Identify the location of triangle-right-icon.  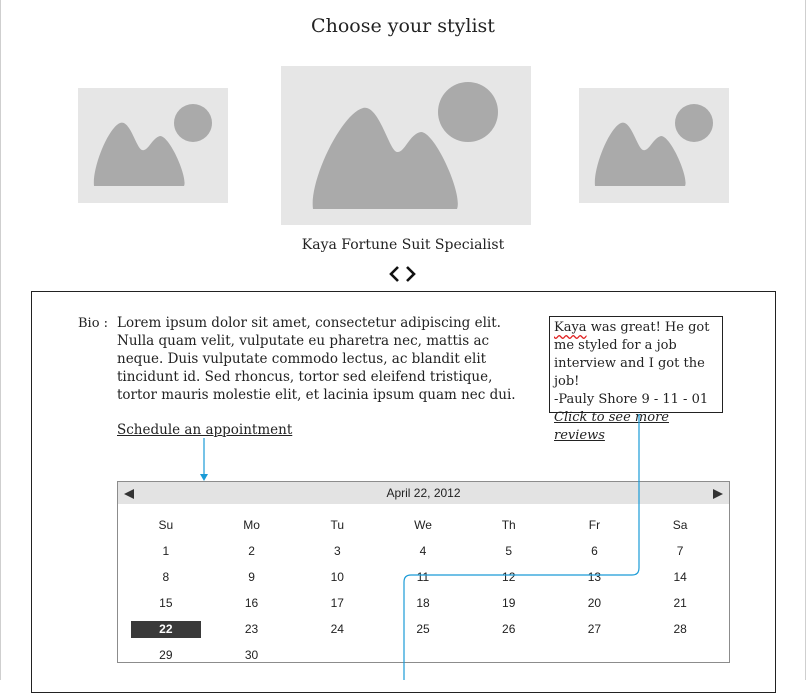
(718, 493).